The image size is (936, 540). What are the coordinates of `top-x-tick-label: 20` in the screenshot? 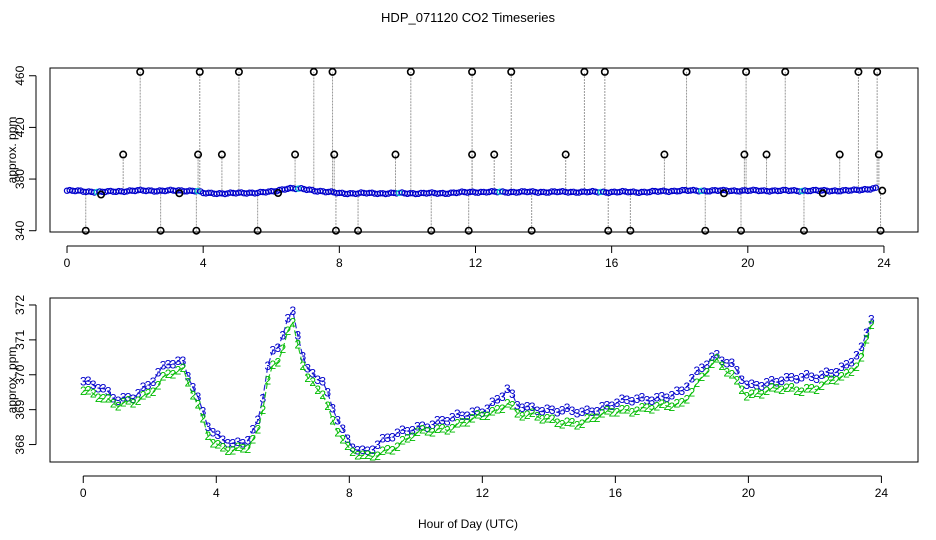 It's located at (748, 263).